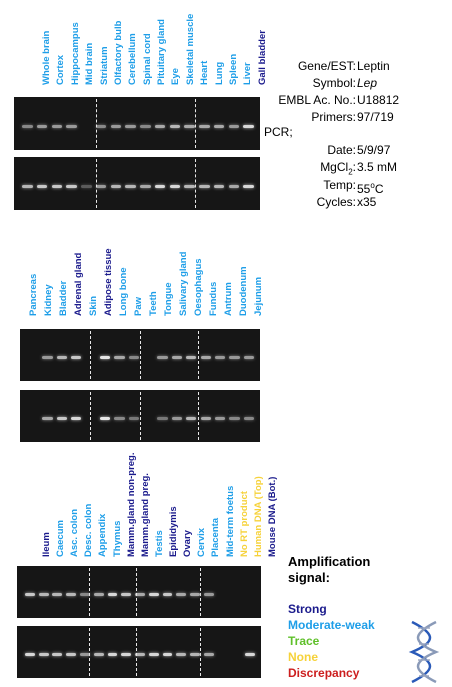 The height and width of the screenshot is (687, 452). Describe the element at coordinates (326, 66) in the screenshot. I see `gene-key: Gene/EST:` at that location.